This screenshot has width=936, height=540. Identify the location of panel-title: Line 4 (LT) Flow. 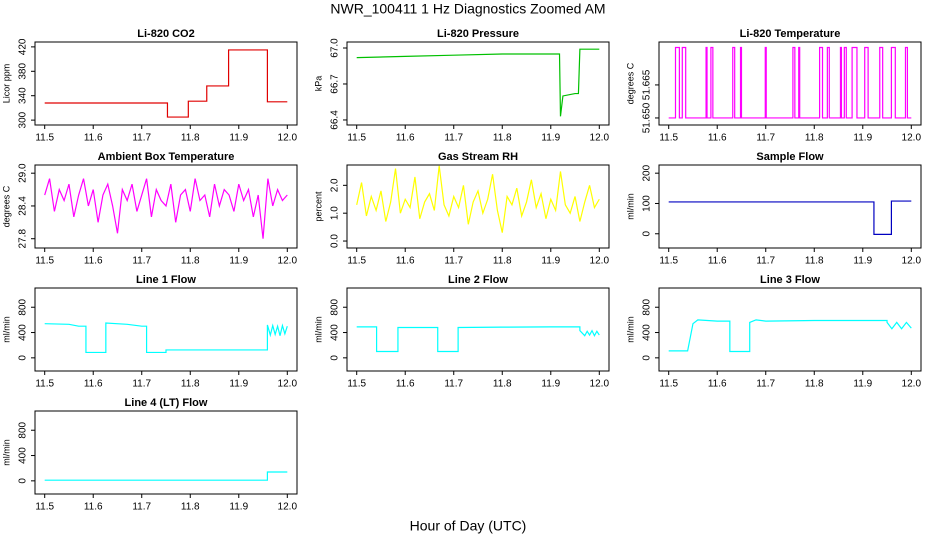
(166, 403).